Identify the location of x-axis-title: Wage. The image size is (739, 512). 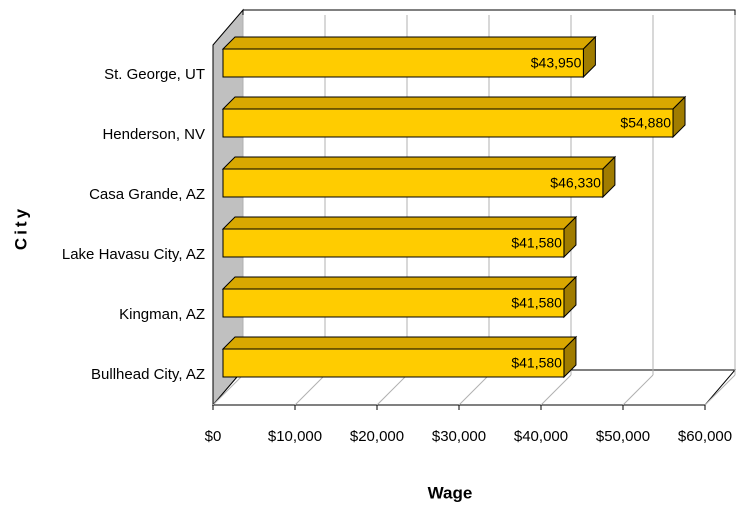
(450, 492).